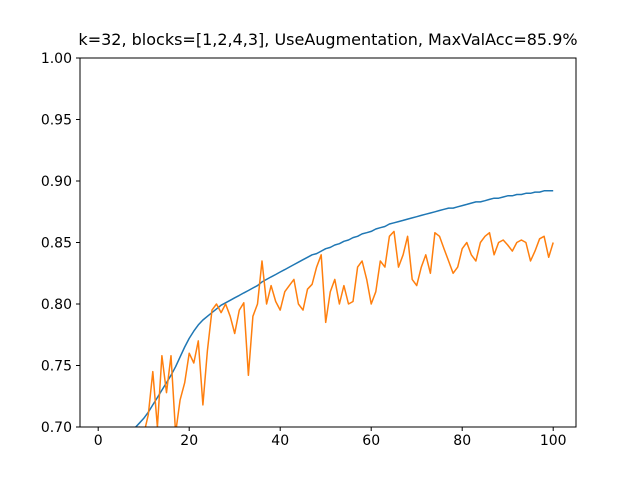 This screenshot has height=480, width=640. What do you see at coordinates (56, 244) in the screenshot?
I see `y-tick-label: 0.85` at bounding box center [56, 244].